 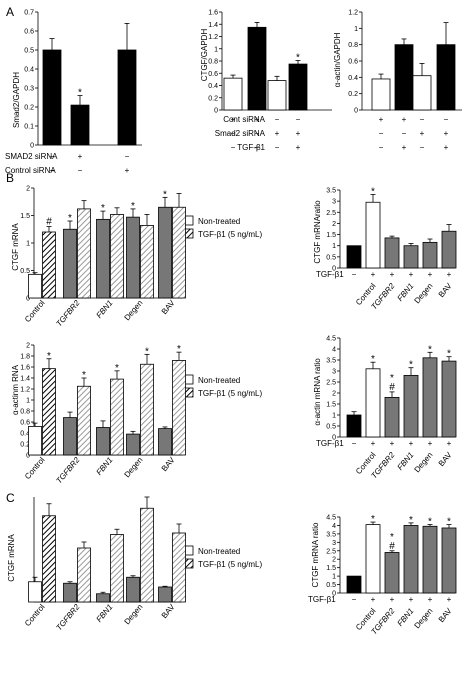 What do you see at coordinates (331, 213) in the screenshot?
I see `b-ctgf-ratio-tick-label: 2.5` at bounding box center [331, 213].